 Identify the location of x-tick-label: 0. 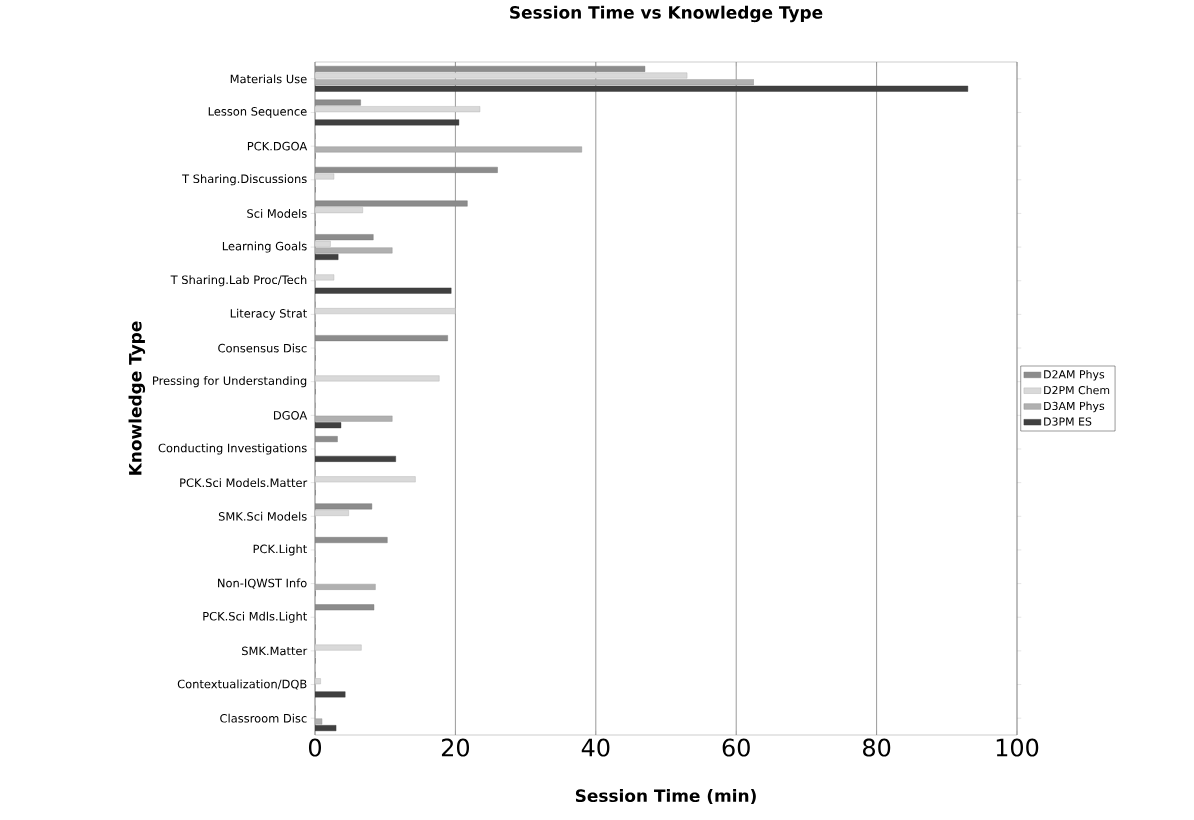
(315, 747).